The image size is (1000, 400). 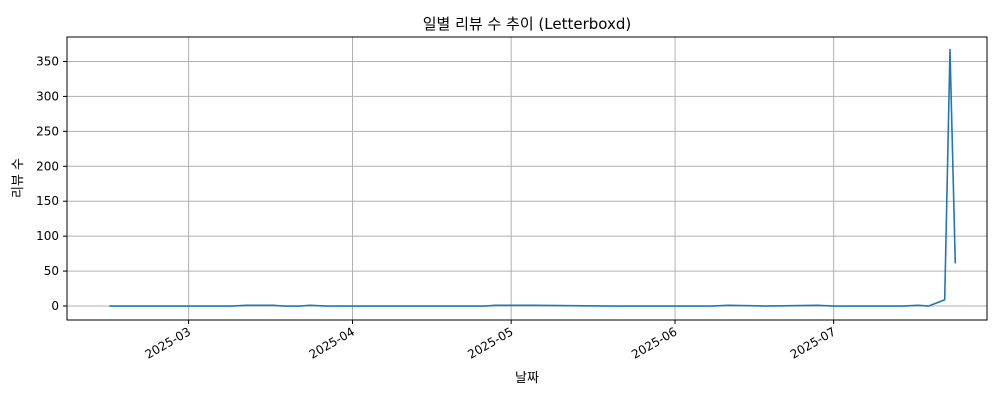 What do you see at coordinates (47, 131) in the screenshot?
I see `y-tick-label: 250` at bounding box center [47, 131].